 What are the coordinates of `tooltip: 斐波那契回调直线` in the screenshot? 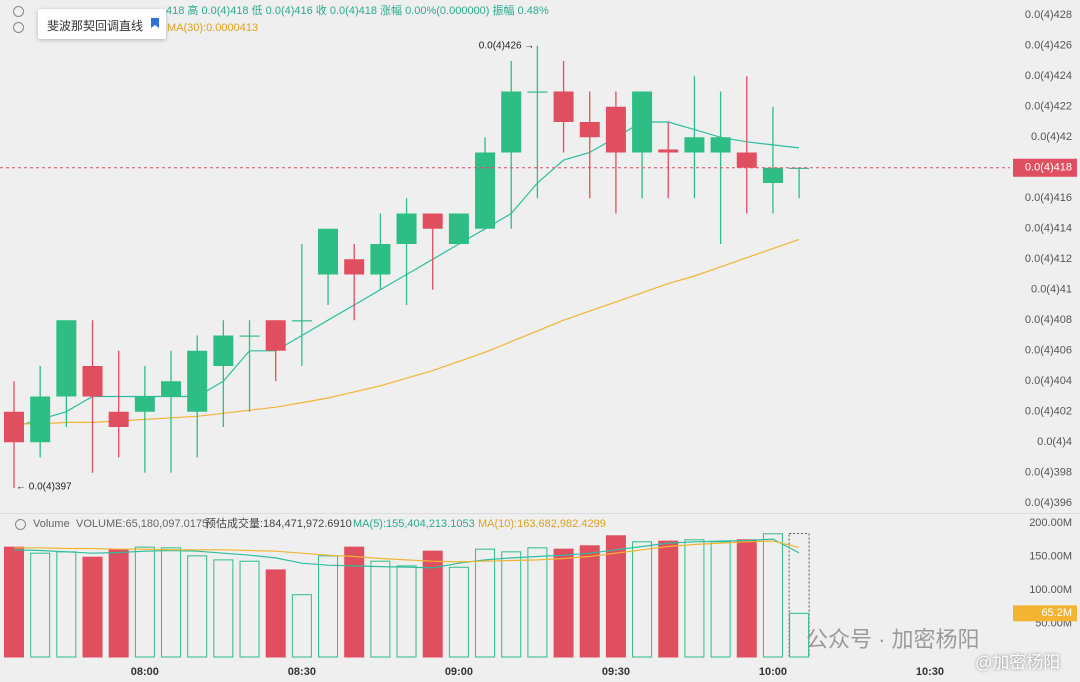 It's located at (102, 24).